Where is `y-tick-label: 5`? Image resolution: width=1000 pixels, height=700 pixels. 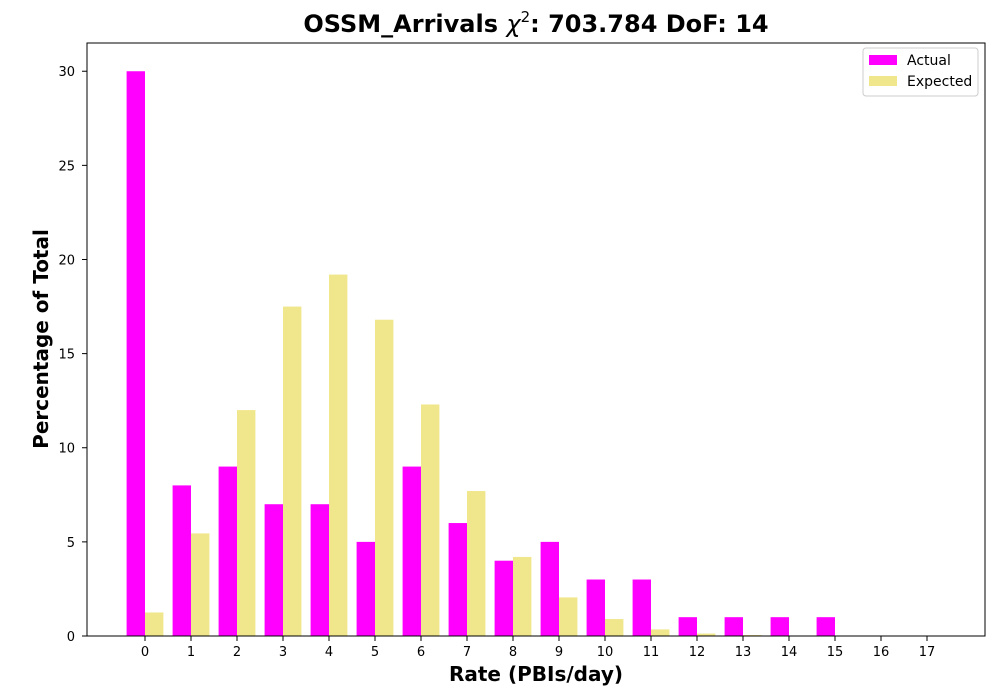 y-tick-label: 5 is located at coordinates (71, 543).